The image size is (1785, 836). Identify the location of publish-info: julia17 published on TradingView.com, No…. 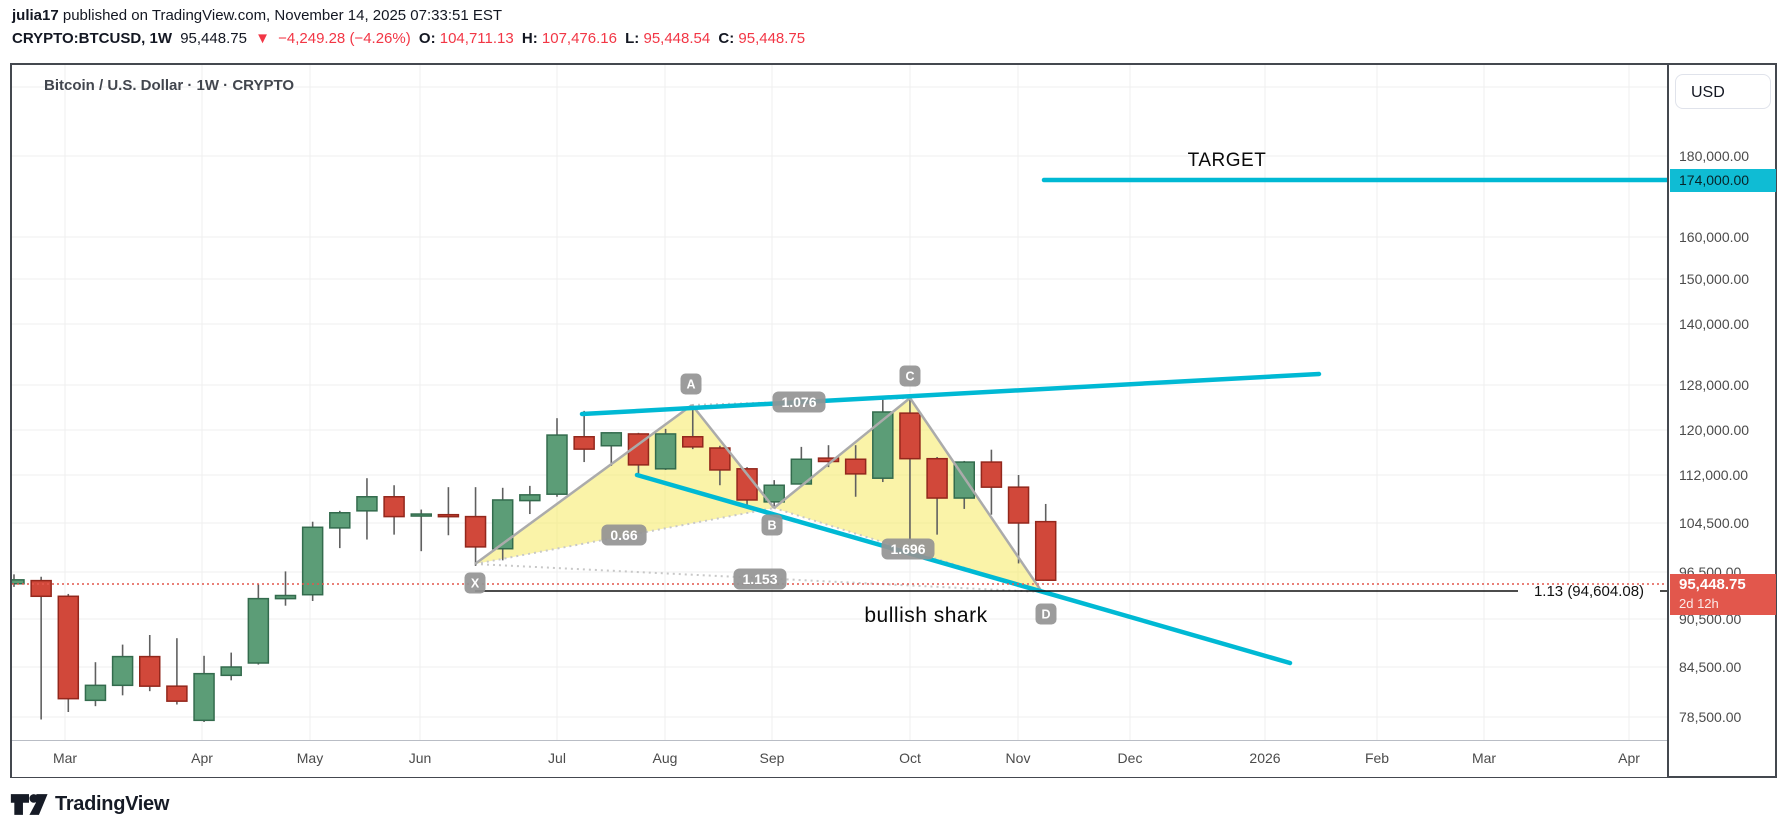
(257, 15).